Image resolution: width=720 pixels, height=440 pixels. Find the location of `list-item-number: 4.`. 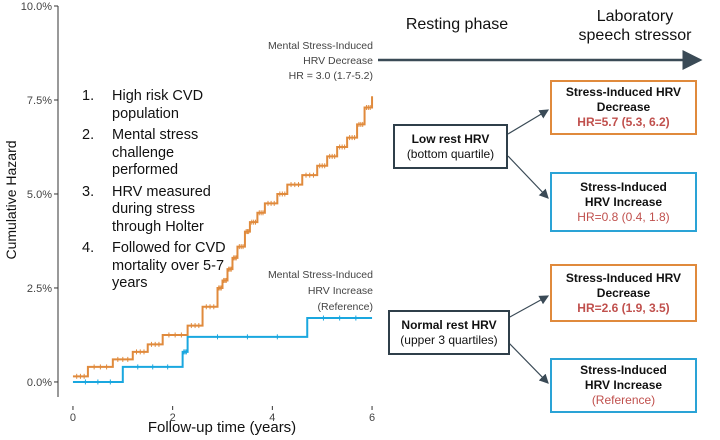

list-item-number: 4. is located at coordinates (88, 248).